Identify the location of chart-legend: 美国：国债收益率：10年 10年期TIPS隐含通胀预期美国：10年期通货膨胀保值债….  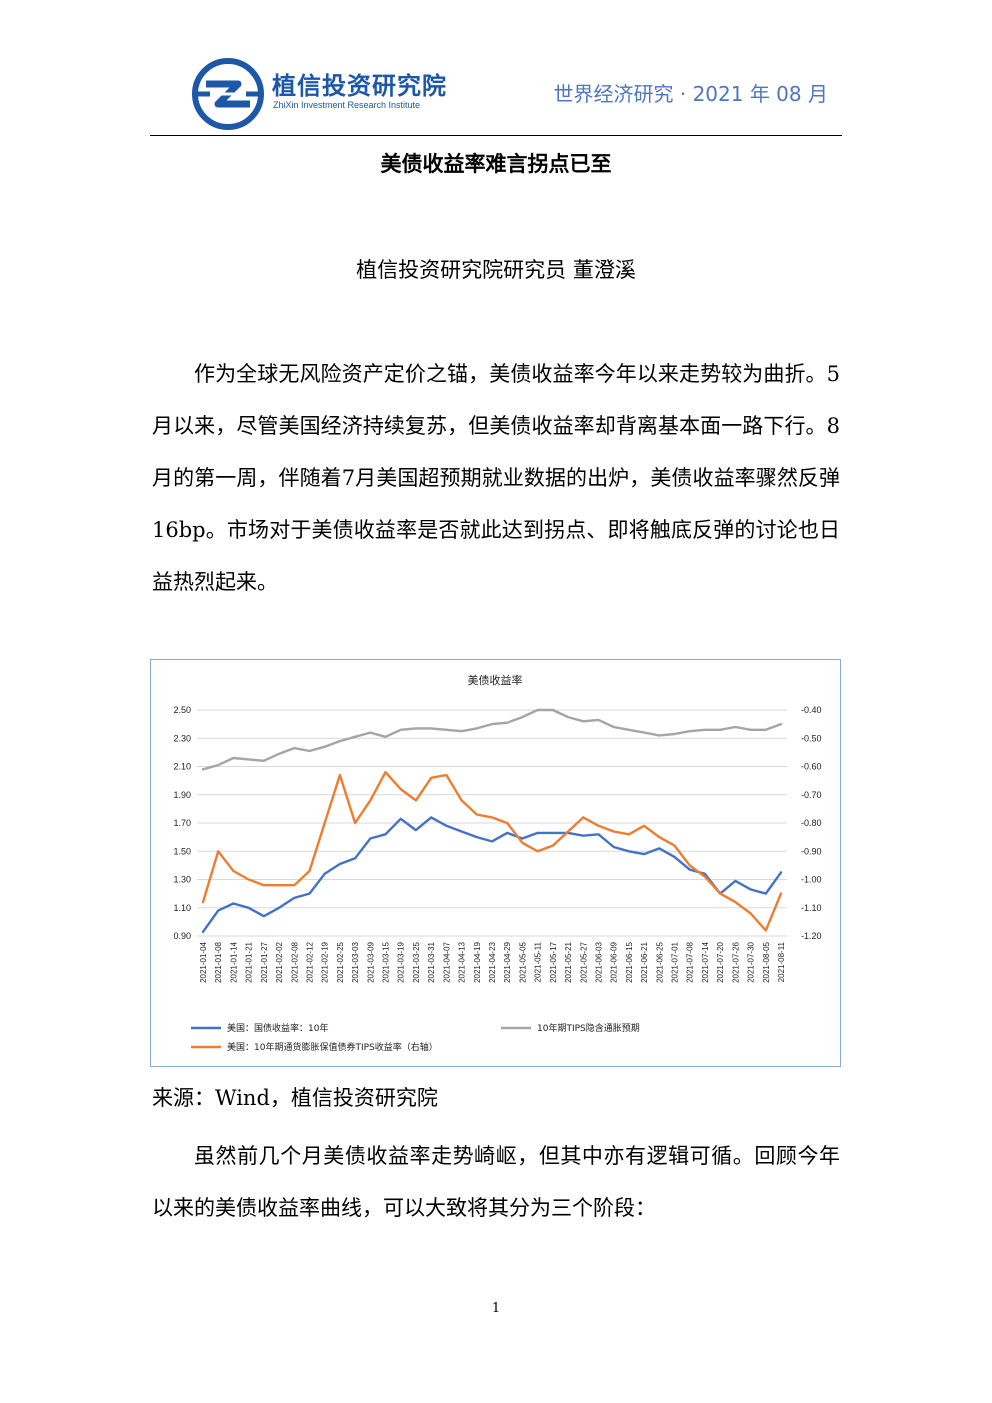
(415, 1037).